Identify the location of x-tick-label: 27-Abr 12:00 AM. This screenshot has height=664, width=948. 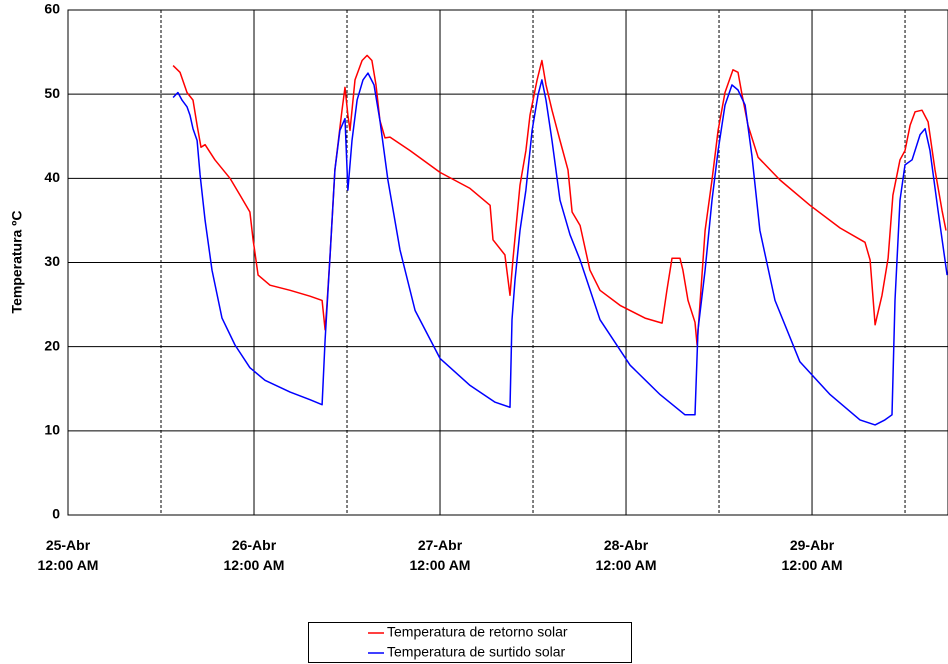
(440, 555).